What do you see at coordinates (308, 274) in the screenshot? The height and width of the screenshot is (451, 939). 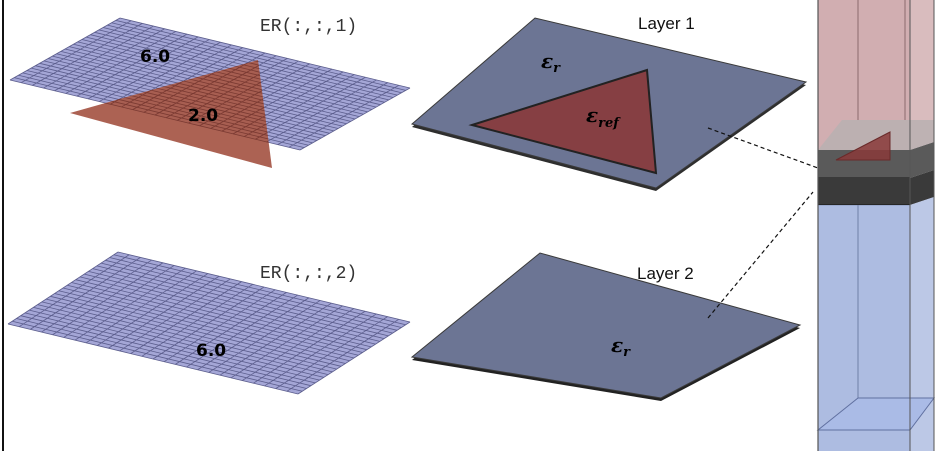 I see `er-grid-2-label: ER(:,:,2)` at bounding box center [308, 274].